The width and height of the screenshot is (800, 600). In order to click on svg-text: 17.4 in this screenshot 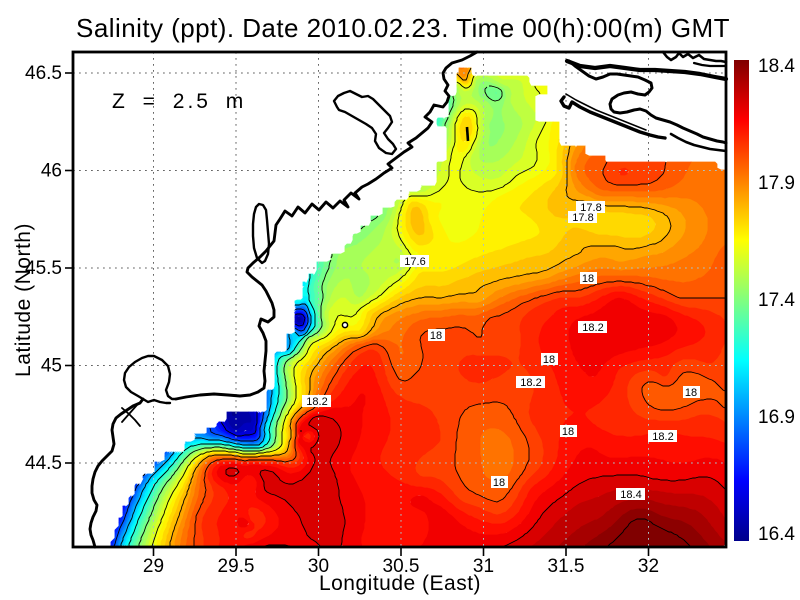, I will do `click(776, 300)`.